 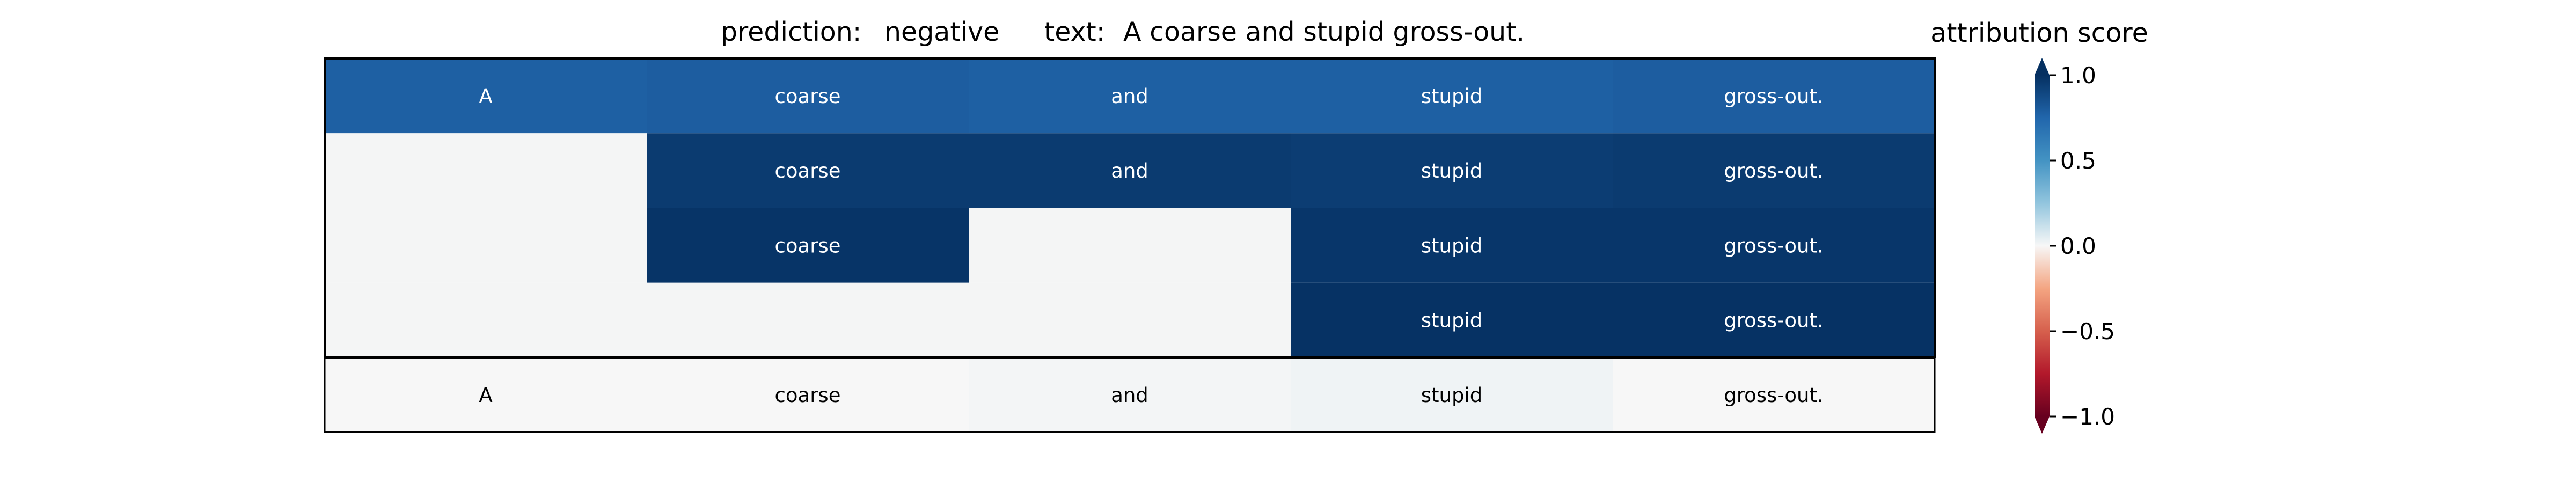 What do you see at coordinates (2078, 75) in the screenshot?
I see `colorbar-tick-label: 1.0` at bounding box center [2078, 75].